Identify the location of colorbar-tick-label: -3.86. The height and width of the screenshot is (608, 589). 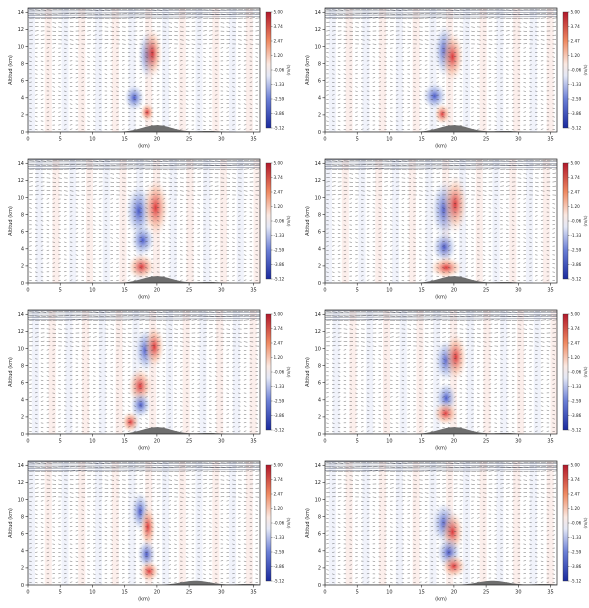
(279, 264).